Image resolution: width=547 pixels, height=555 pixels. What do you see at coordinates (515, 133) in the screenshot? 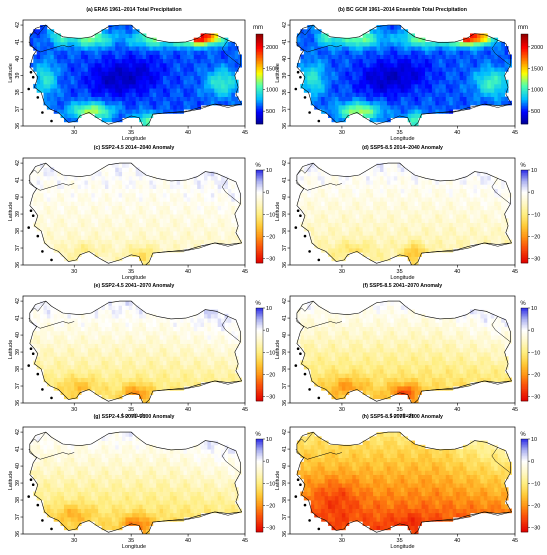
I see `x-tick-label: 45` at bounding box center [515, 133].